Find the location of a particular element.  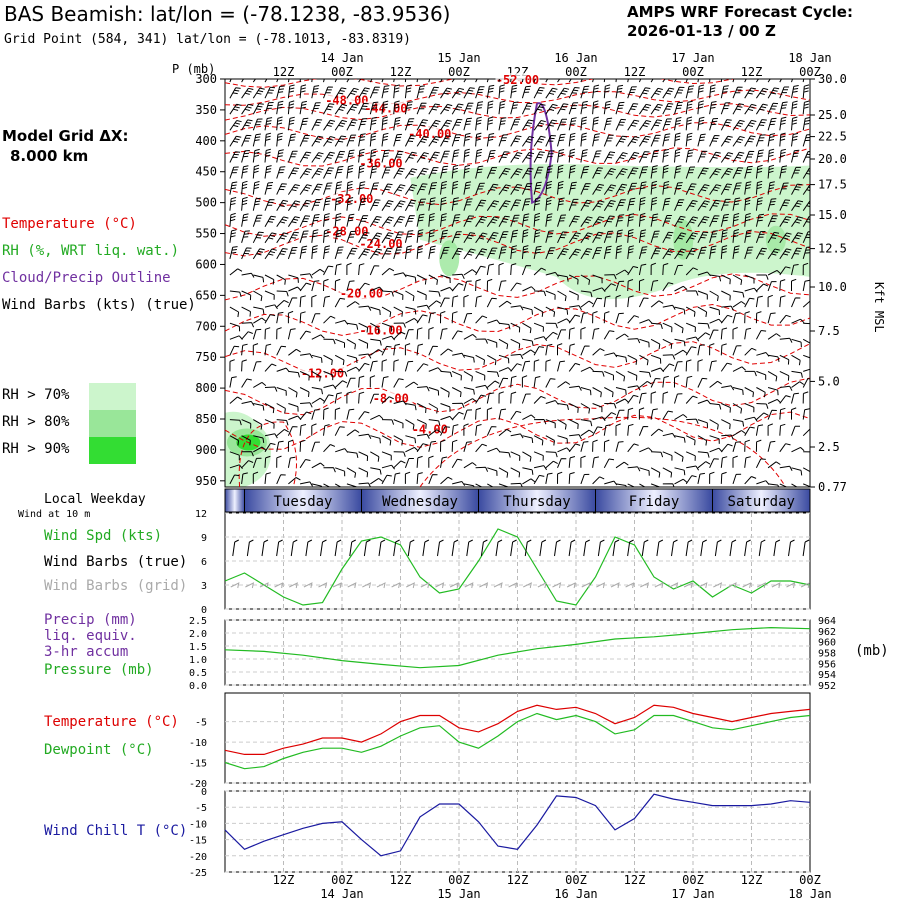

wind-at-label: Wind at 10 m is located at coordinates (54, 514).